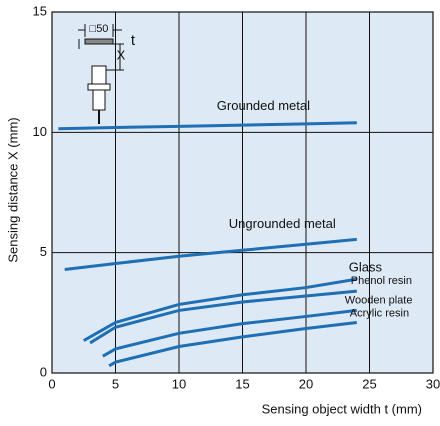  I want to click on y-tick-label: 15, so click(40, 10).